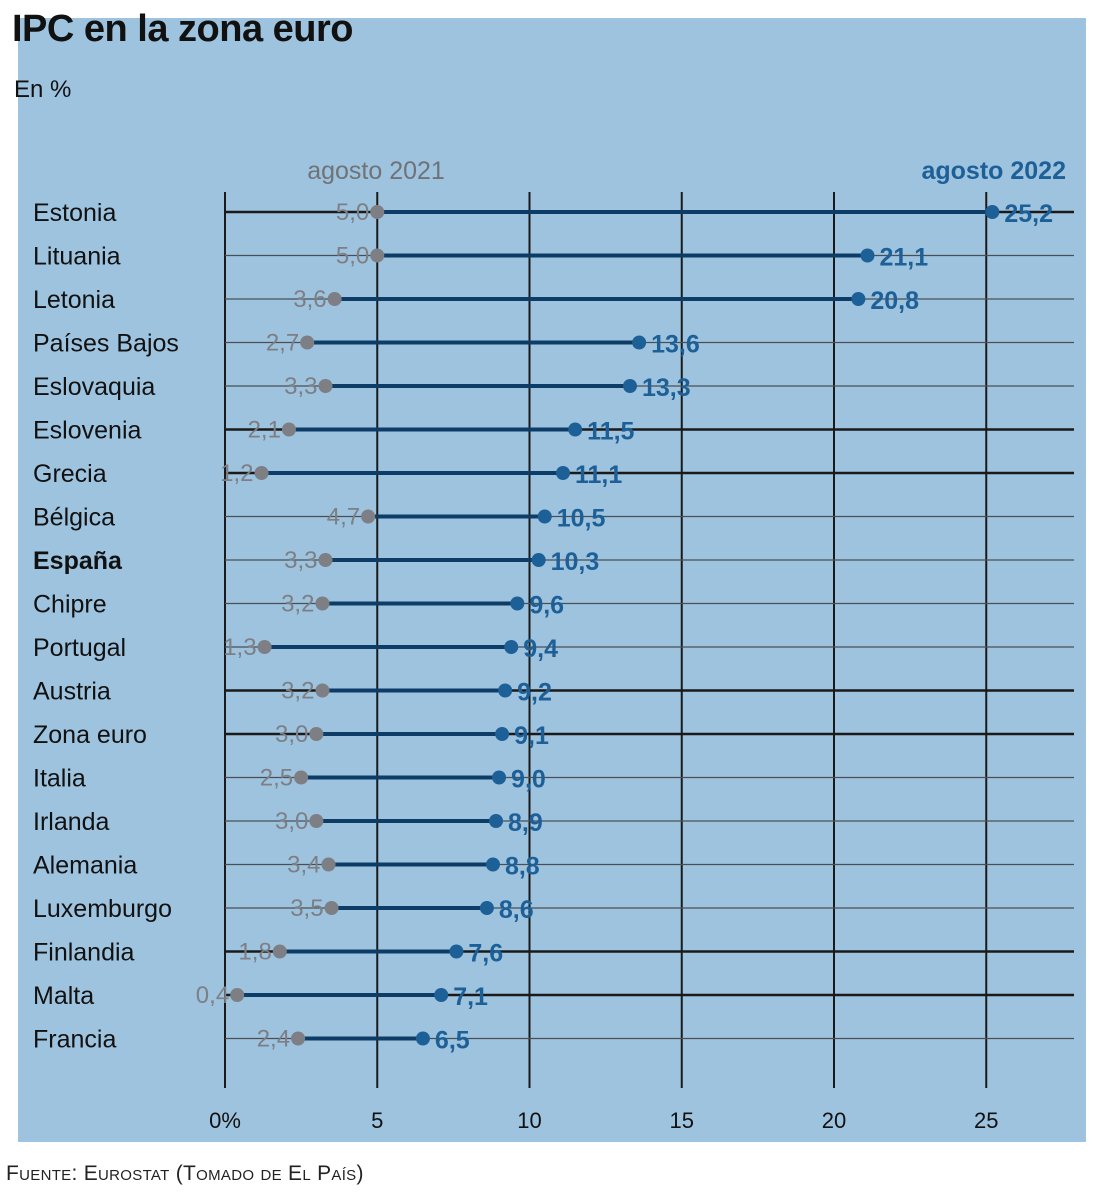 The width and height of the screenshot is (1102, 1204). I want to click on country-label: Estonia, so click(74, 213).